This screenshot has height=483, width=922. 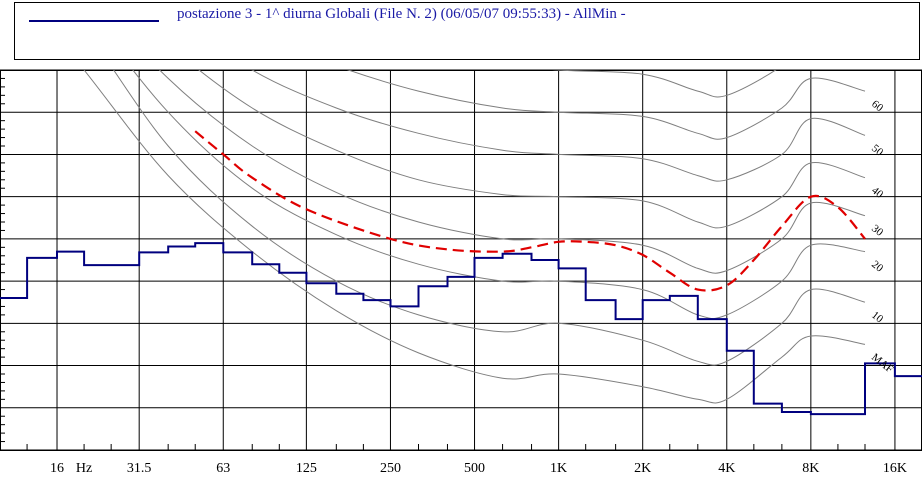 I want to click on x-tick-label: 1K, so click(x=558, y=468).